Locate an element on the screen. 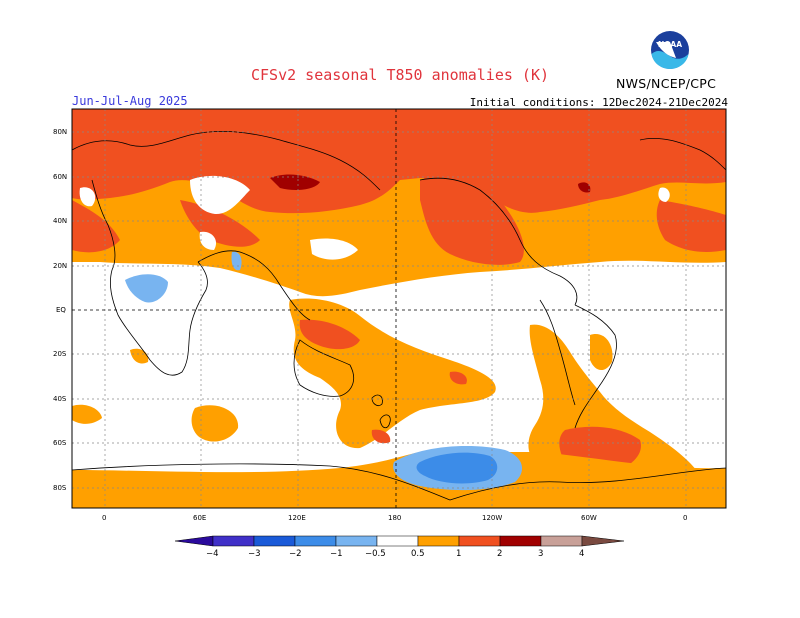 This screenshot has height=618, width=800. lon-label: 120W is located at coordinates (492, 518).